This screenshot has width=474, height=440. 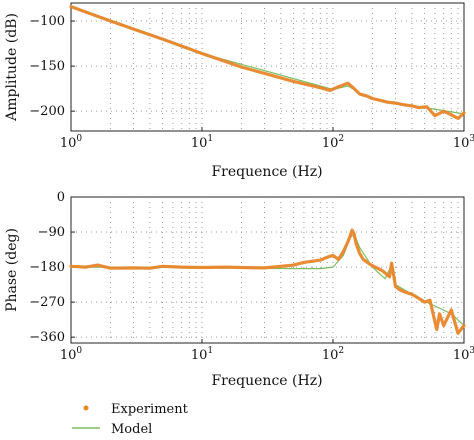 I want to click on legend-experiment-label: Experiment, so click(x=150, y=409).